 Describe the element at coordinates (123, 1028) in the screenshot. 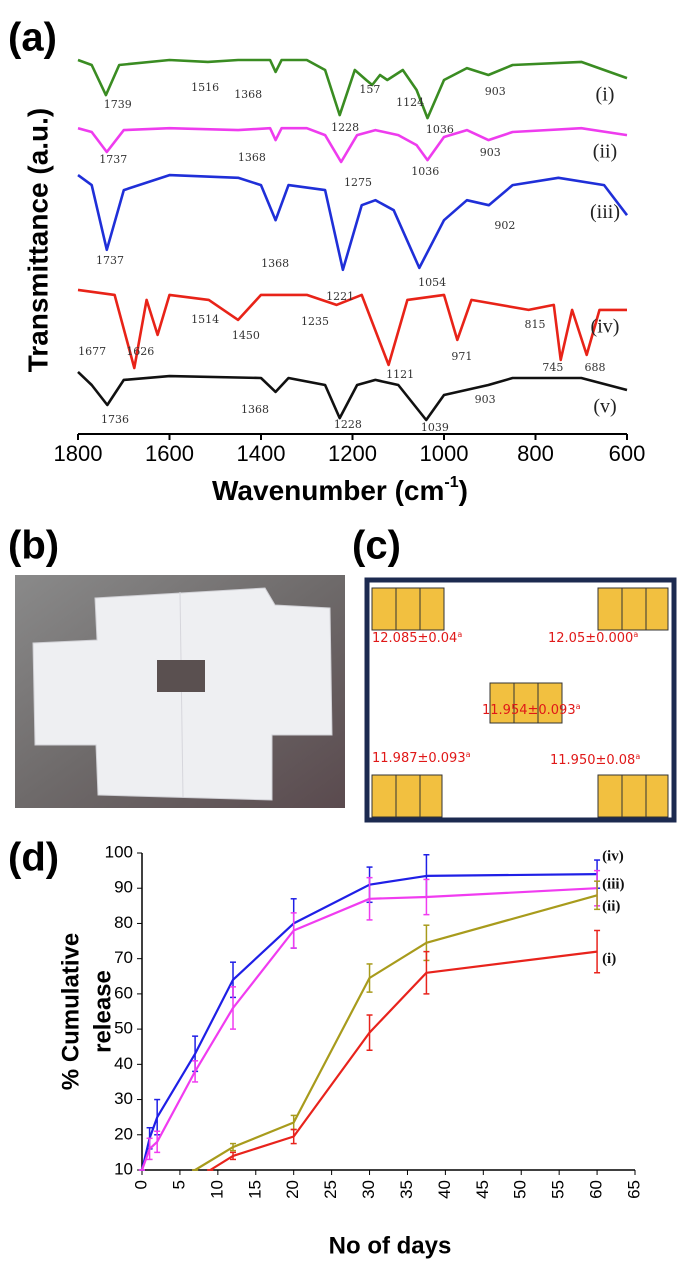

I see `y-tick-label: 50` at that location.